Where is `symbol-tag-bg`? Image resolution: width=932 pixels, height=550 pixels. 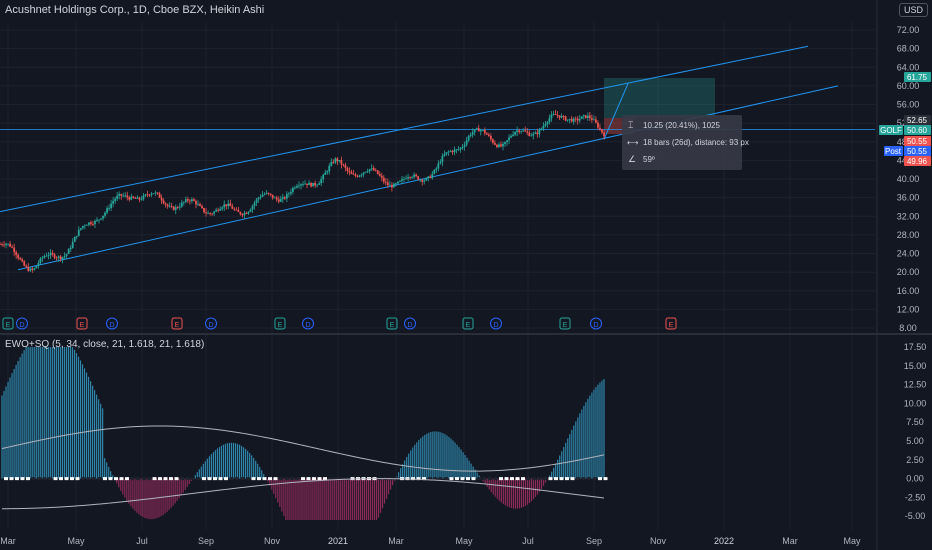 symbol-tag-bg is located at coordinates (891, 130).